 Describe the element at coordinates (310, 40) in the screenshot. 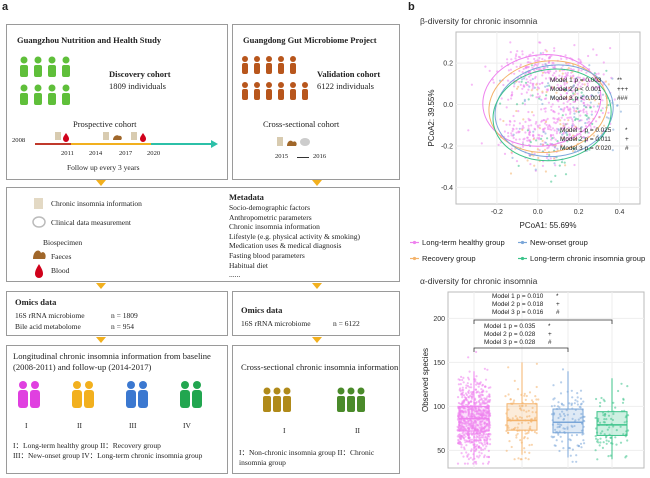

I see `ggmp-title: Guangdong Gut Microbiome Project` at that location.